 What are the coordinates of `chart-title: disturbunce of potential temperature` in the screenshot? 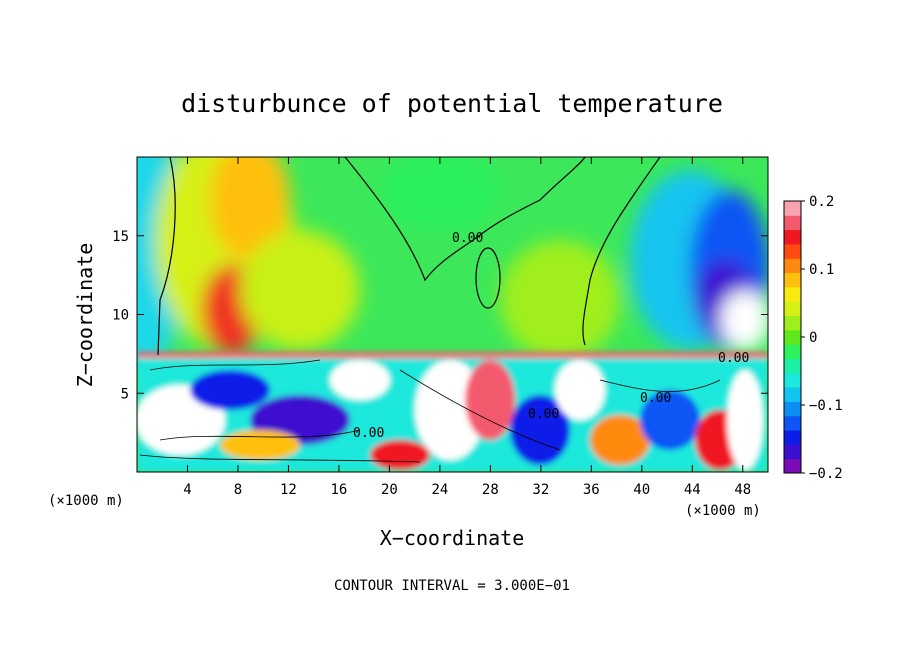 It's located at (452, 103).